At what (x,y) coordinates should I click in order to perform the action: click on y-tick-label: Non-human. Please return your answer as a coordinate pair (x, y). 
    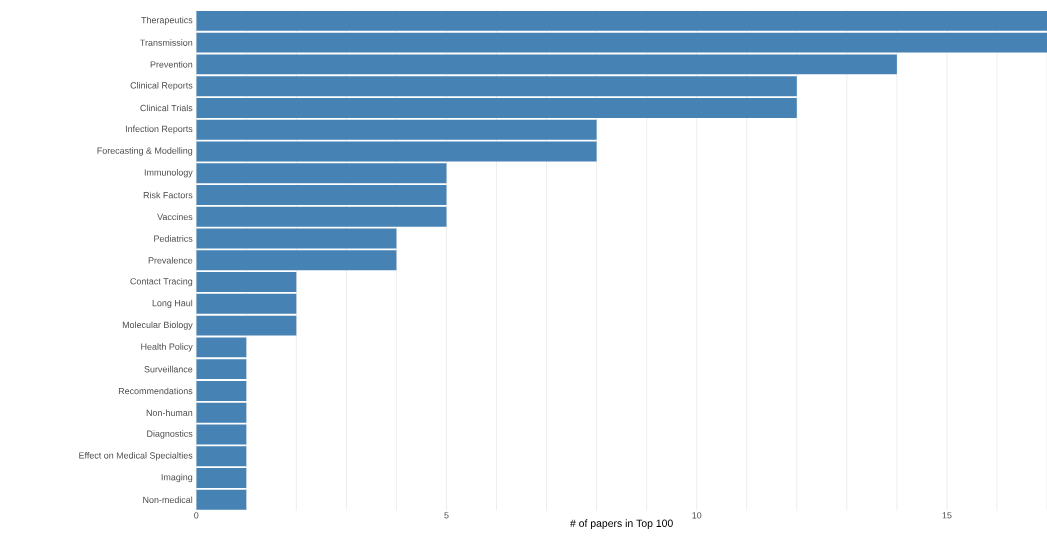
    Looking at the image, I should click on (169, 413).